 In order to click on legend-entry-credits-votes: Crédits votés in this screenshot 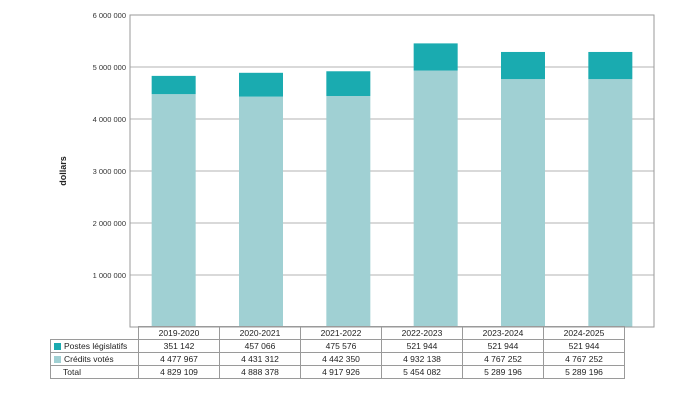, I will do `click(94, 359)`.